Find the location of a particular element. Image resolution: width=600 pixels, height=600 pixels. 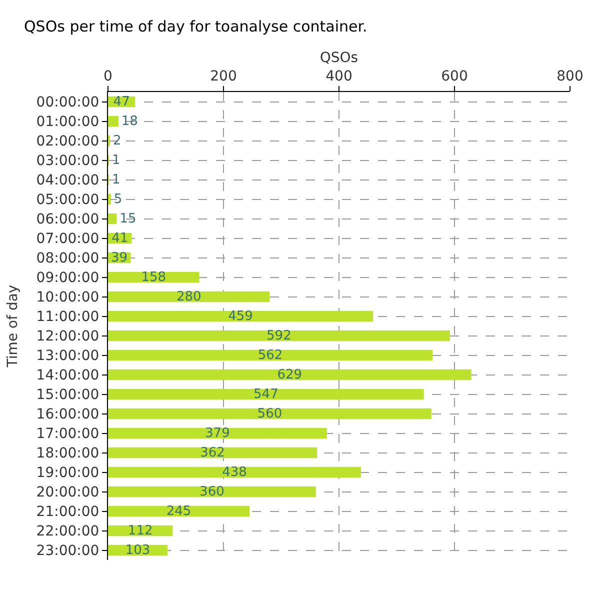

y-tick-label: 05:00:00 is located at coordinates (68, 200).